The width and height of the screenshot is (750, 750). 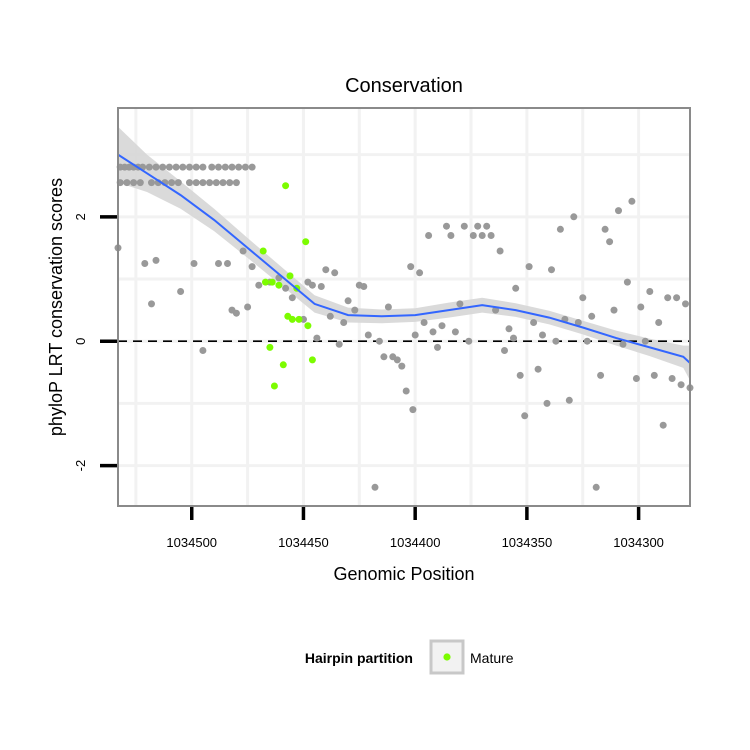 I want to click on y-tick-label: 2, so click(x=80, y=216).